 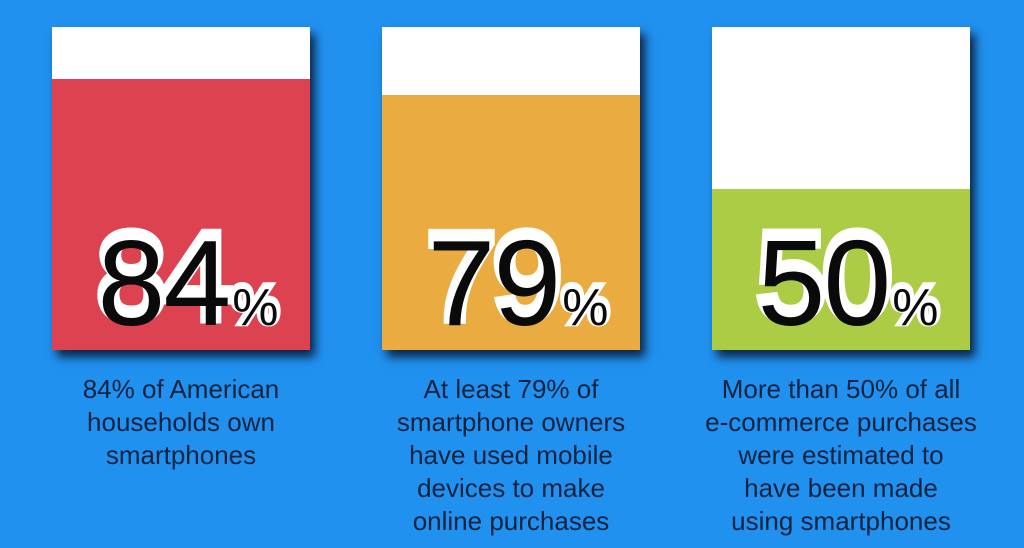 What do you see at coordinates (181, 188) in the screenshot?
I see `stat-card-households: 84%` at bounding box center [181, 188].